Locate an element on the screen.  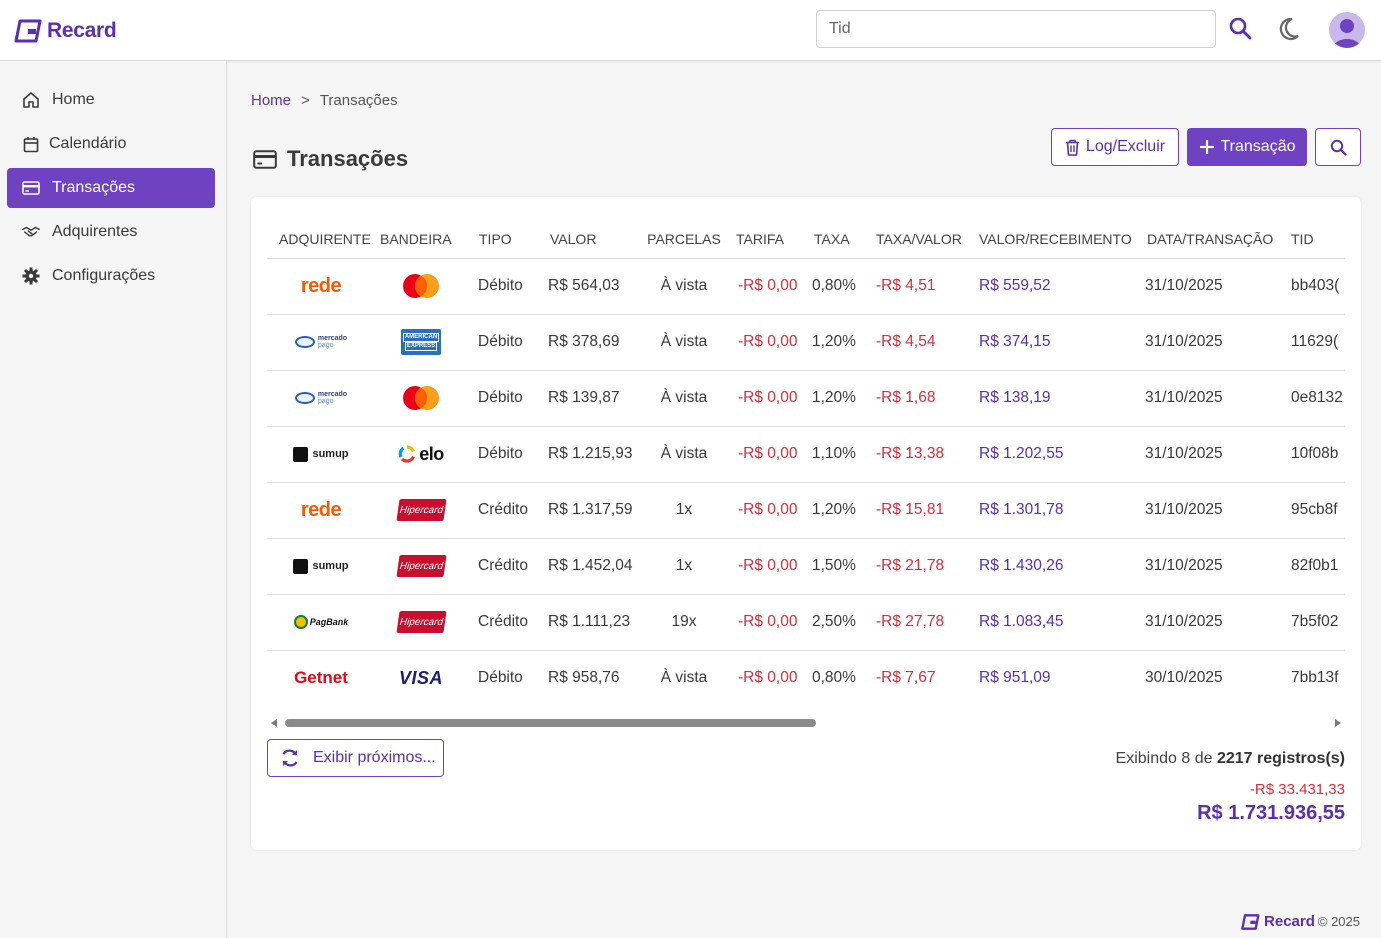
taxa-cell: 0,80% is located at coordinates (837, 675).